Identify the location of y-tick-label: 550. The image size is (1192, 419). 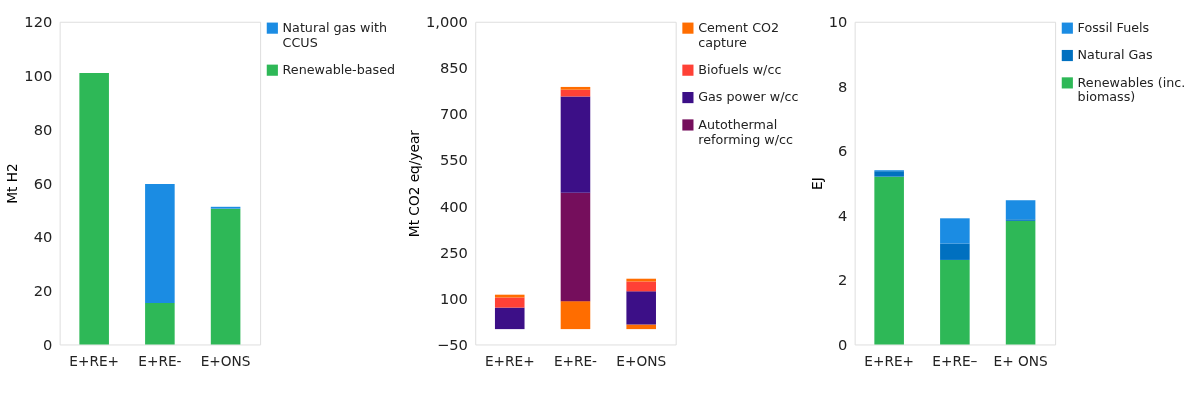
(453, 160).